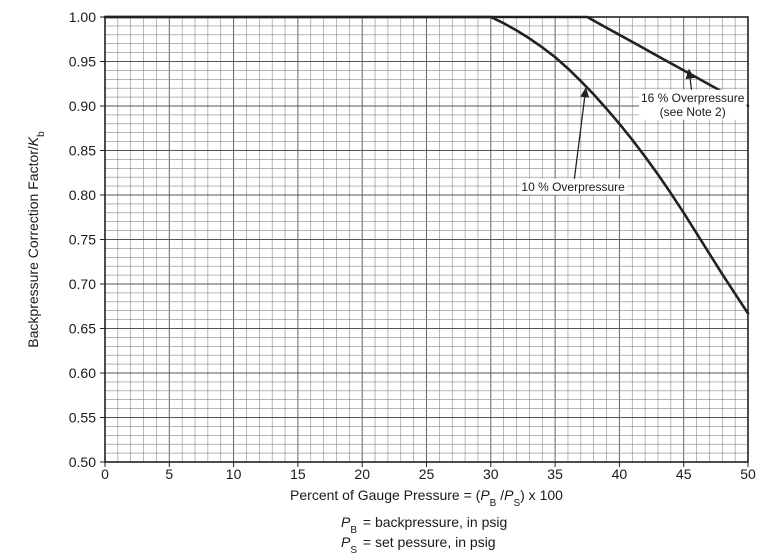  What do you see at coordinates (169, 474) in the screenshot?
I see `x-tick-label: 5` at bounding box center [169, 474].